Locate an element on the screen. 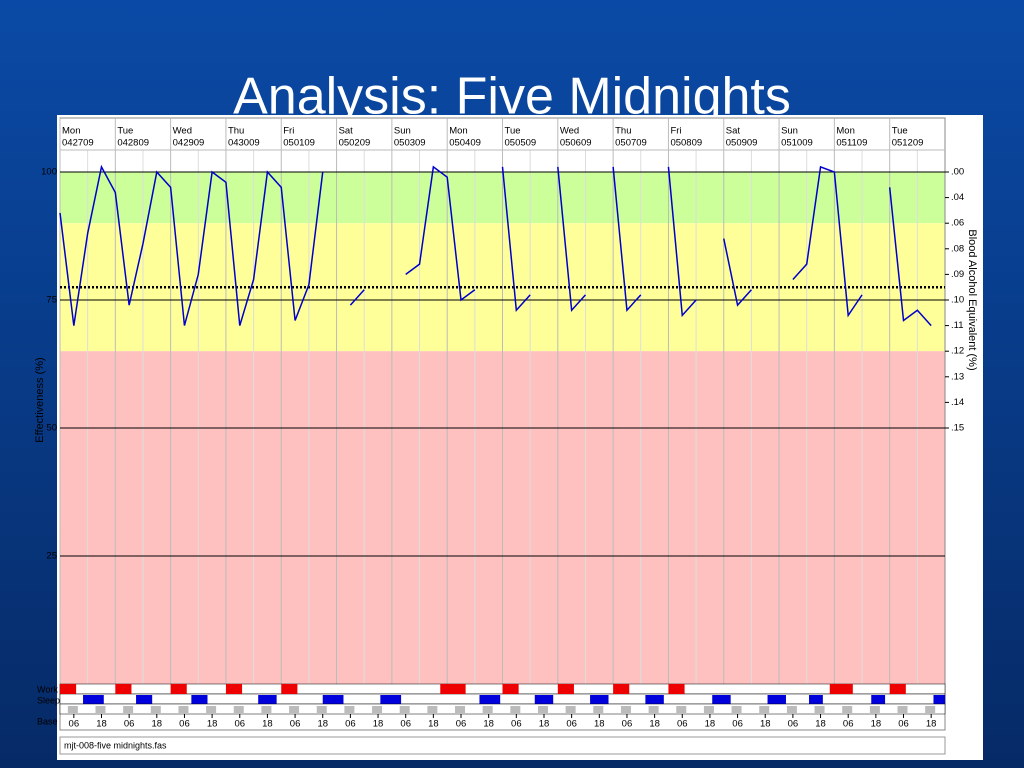 The height and width of the screenshot is (768, 1024). day-name: Sun is located at coordinates (402, 131).